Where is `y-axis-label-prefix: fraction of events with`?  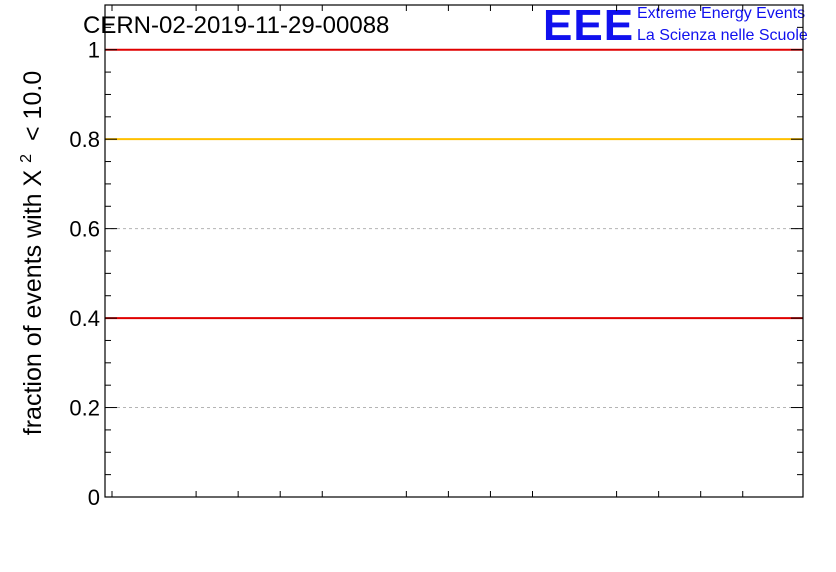 y-axis-label-prefix: fraction of events with is located at coordinates (33, 314).